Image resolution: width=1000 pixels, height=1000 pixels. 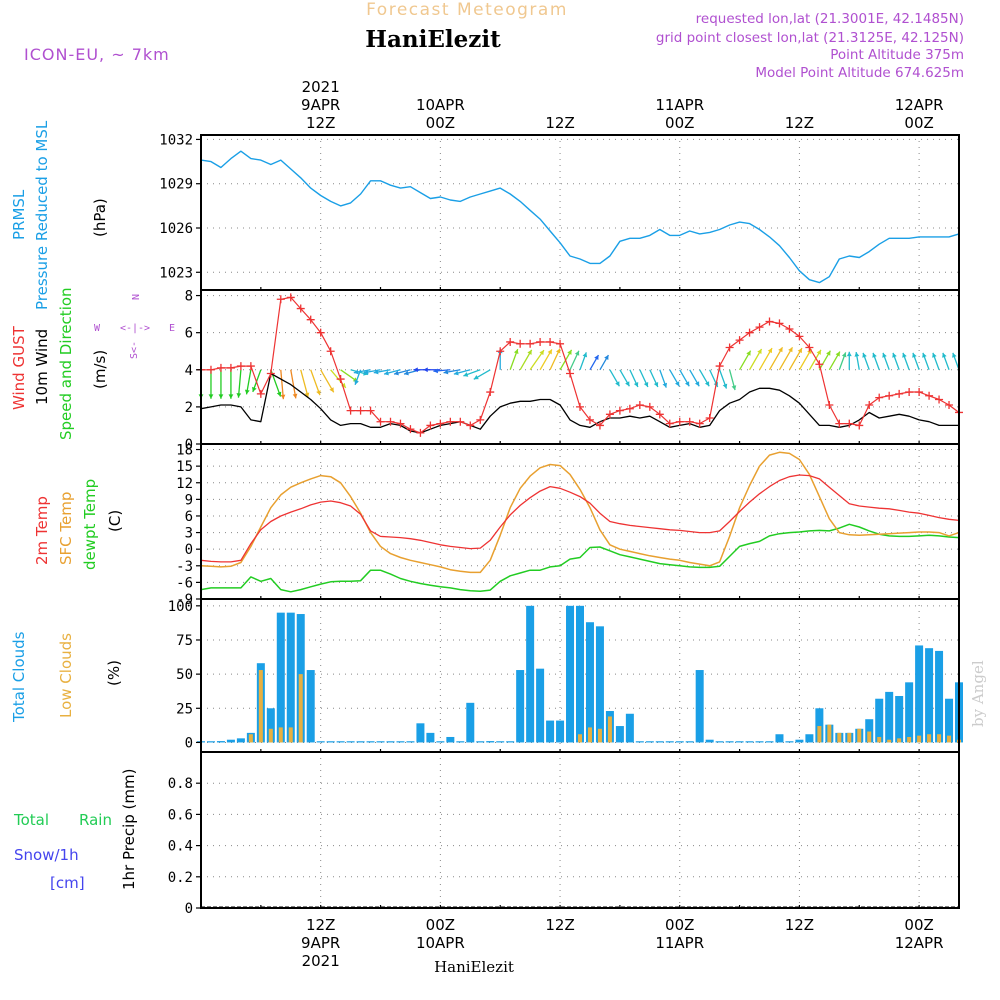 What do you see at coordinates (180, 815) in the screenshot?
I see `y-tick-label: 0.6` at bounding box center [180, 815].